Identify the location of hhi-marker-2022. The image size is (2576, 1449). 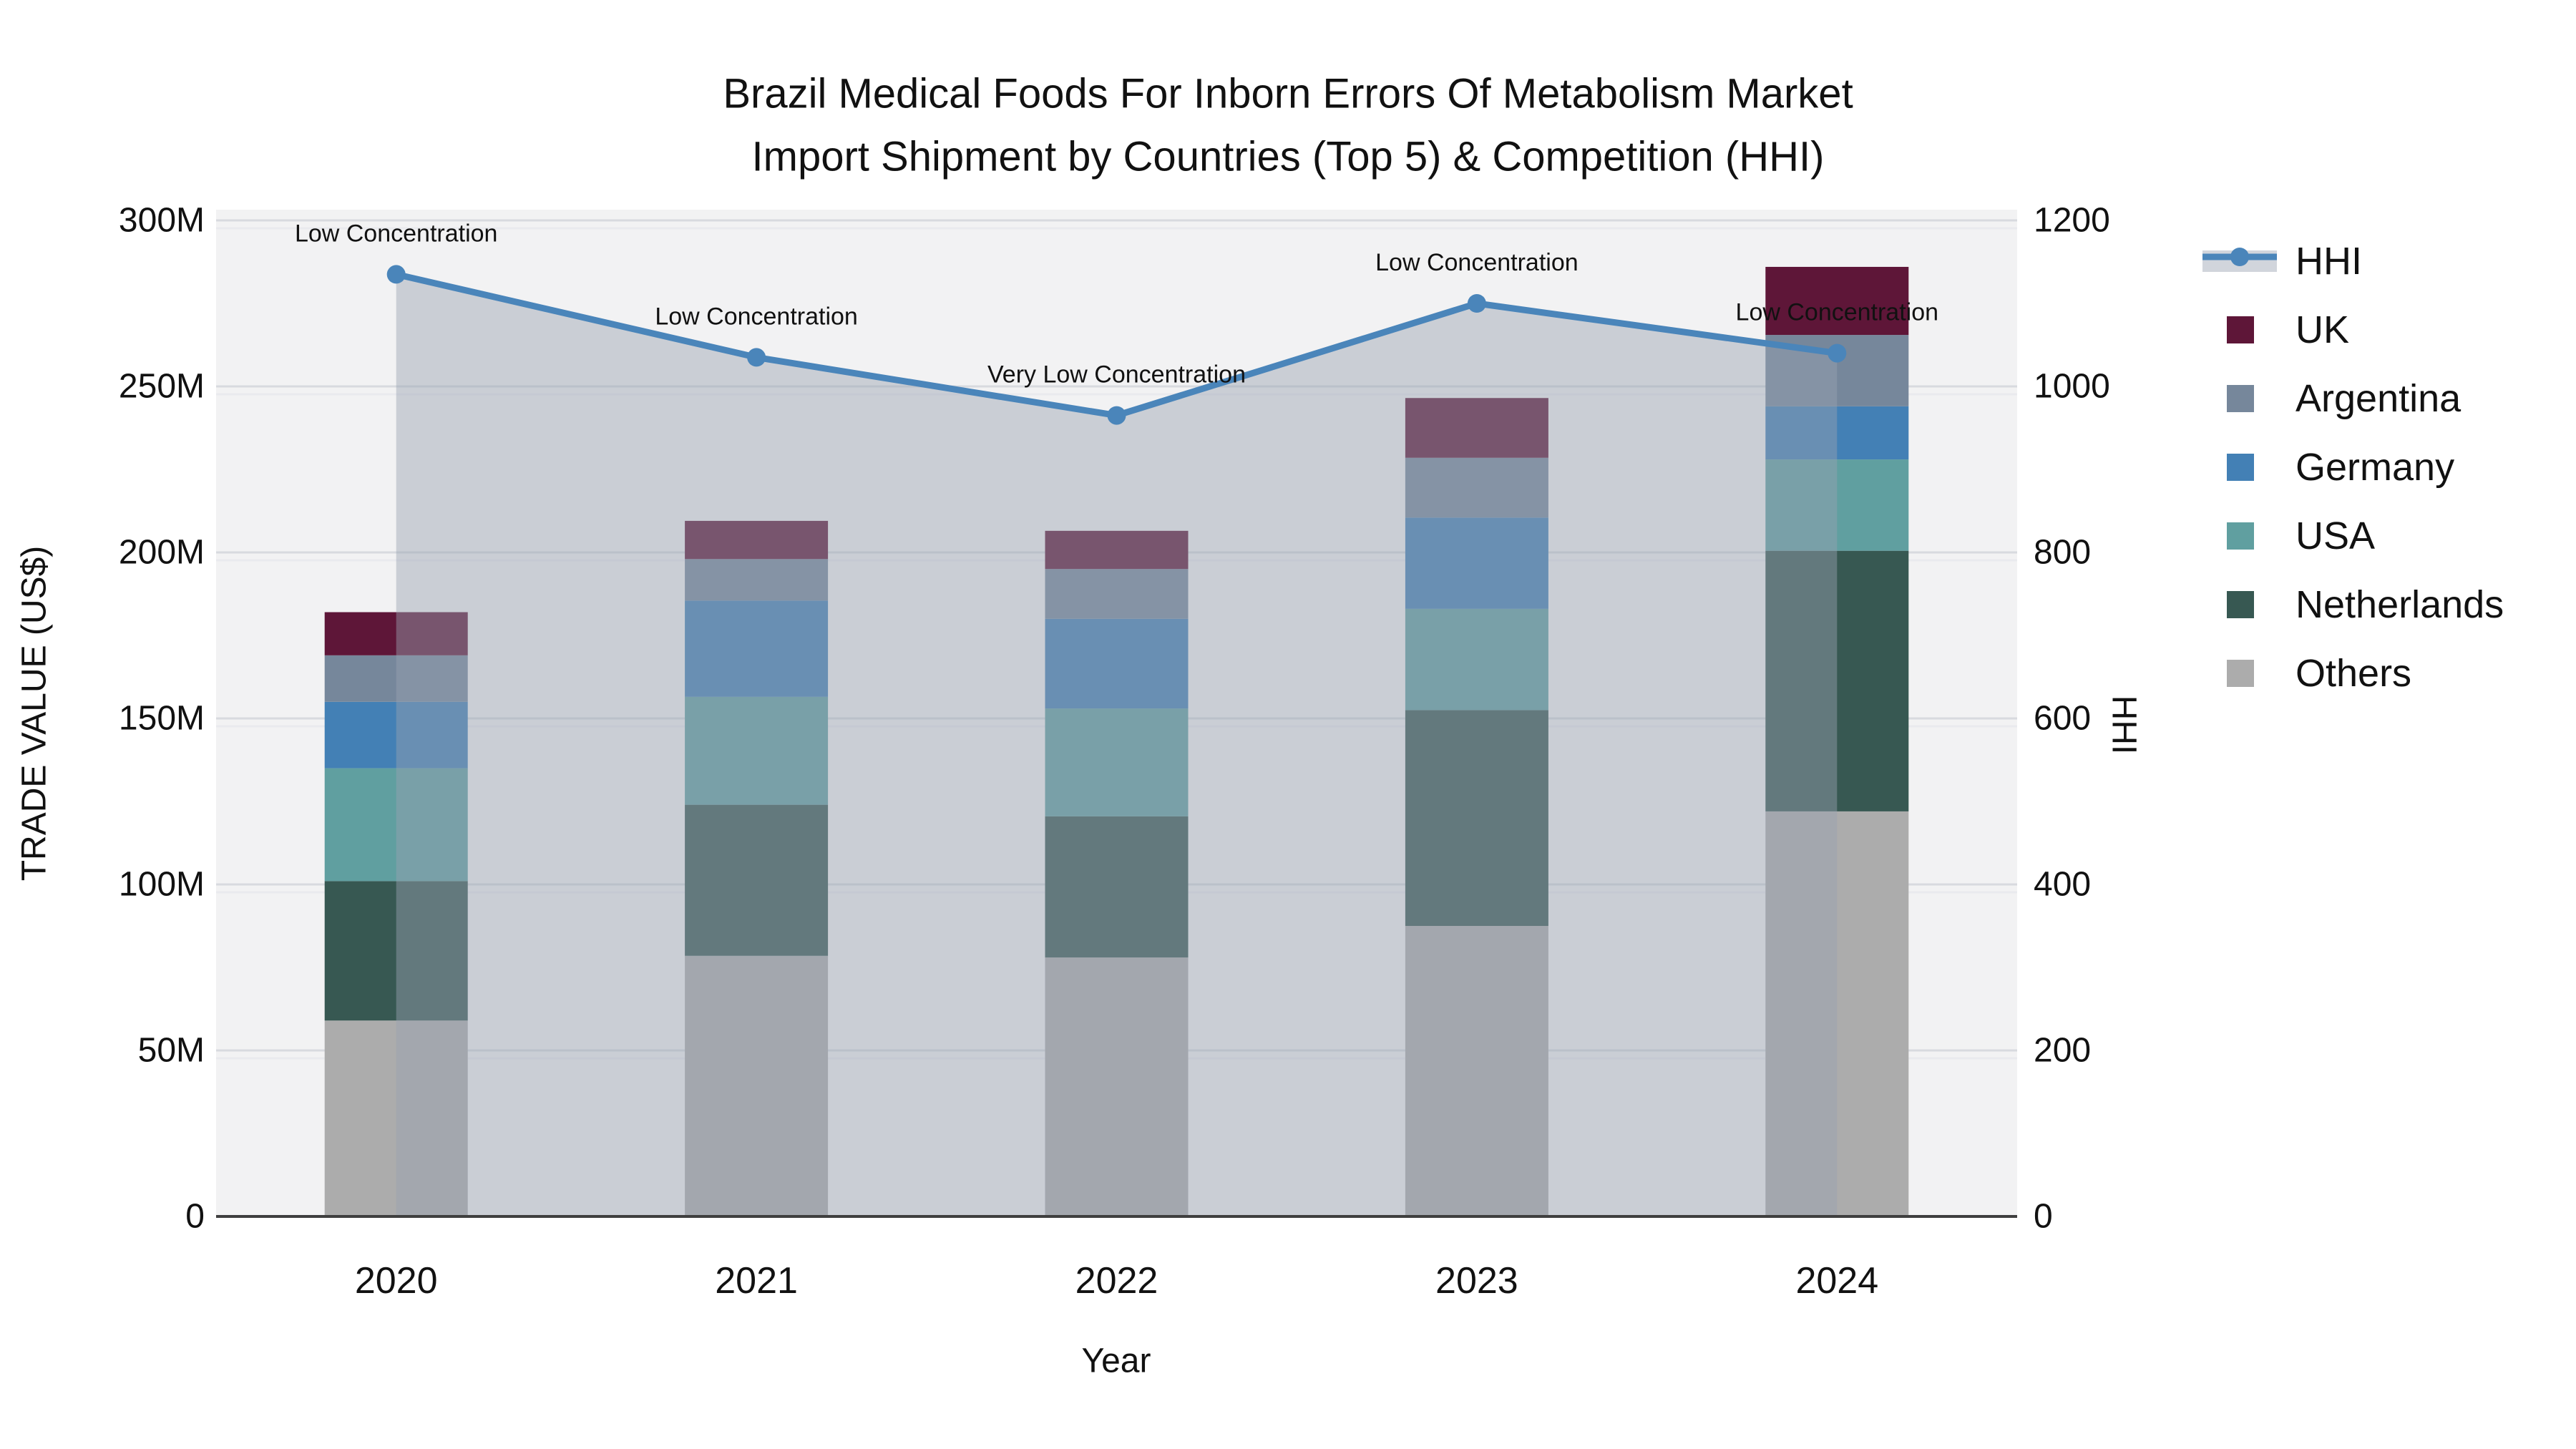
(1116, 415).